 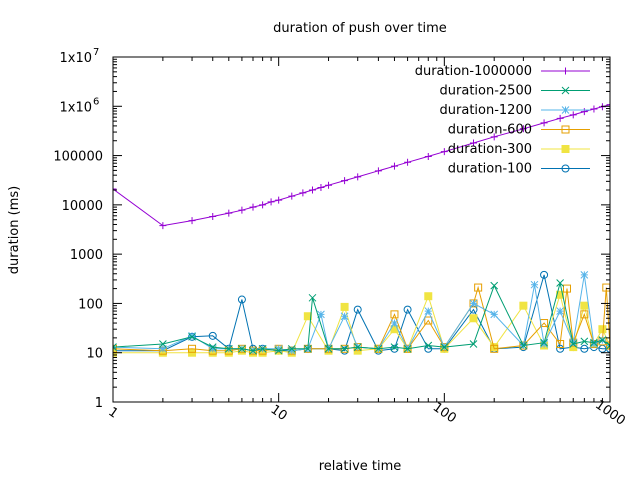 I want to click on legend-label: duration-1000000, so click(x=473, y=71).